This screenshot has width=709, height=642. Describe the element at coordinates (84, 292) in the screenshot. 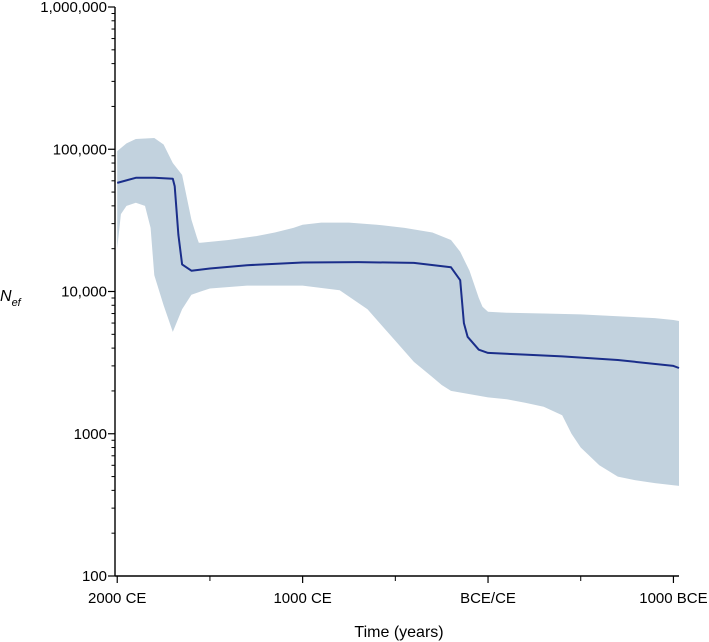

I see `y-tick-label: 10,000` at that location.